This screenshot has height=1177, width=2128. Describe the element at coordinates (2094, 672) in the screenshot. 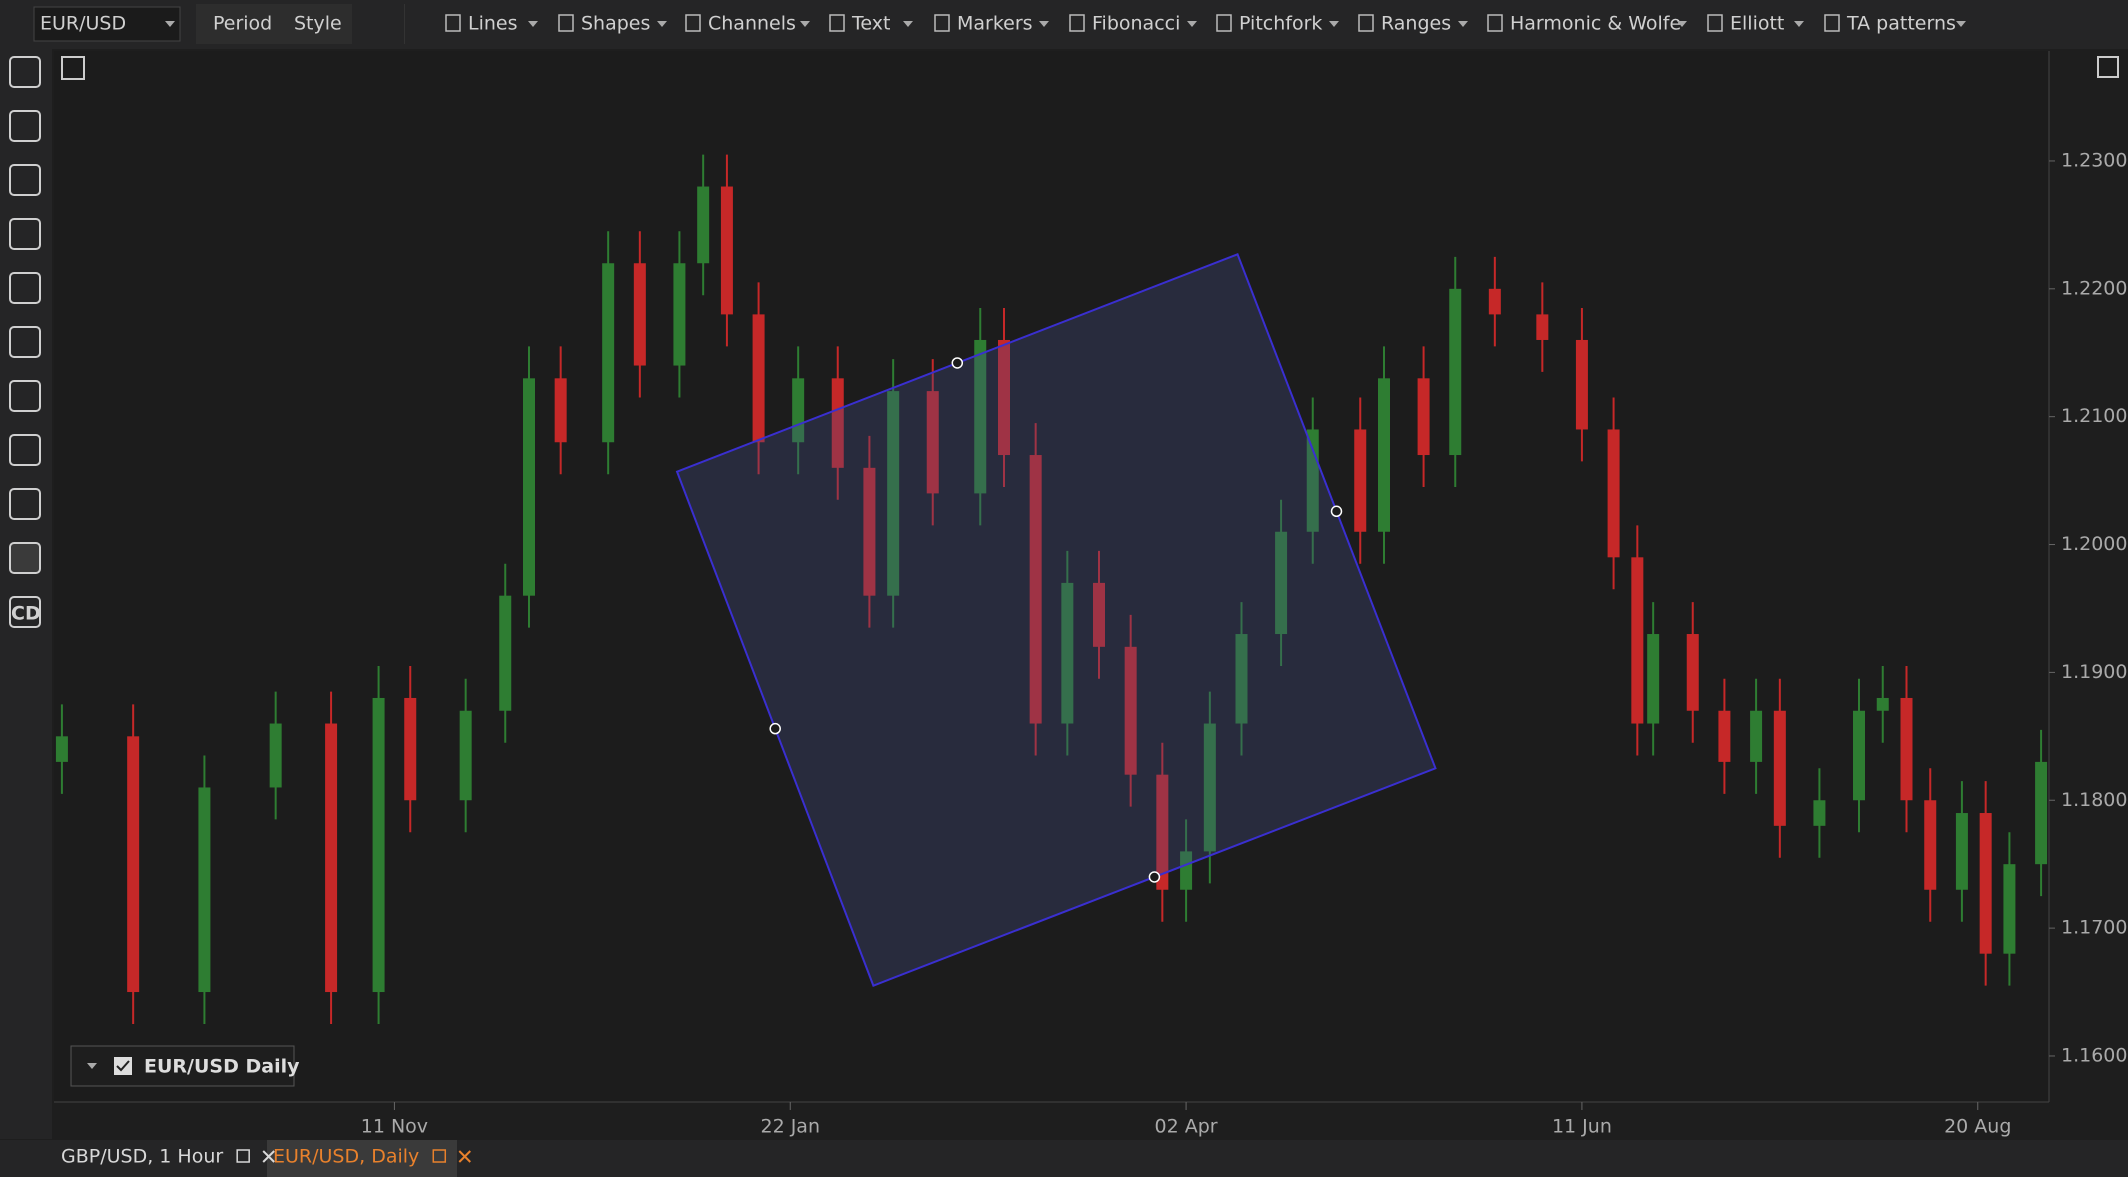

I see `y-tick-label: 1.19000` at that location.